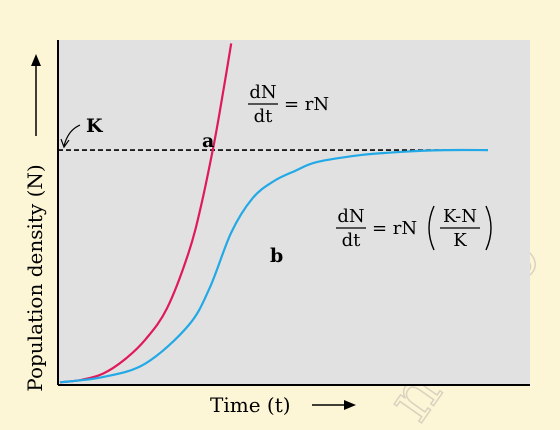  Describe the element at coordinates (431, 228) in the screenshot. I see `equation-b-left-paren` at that location.